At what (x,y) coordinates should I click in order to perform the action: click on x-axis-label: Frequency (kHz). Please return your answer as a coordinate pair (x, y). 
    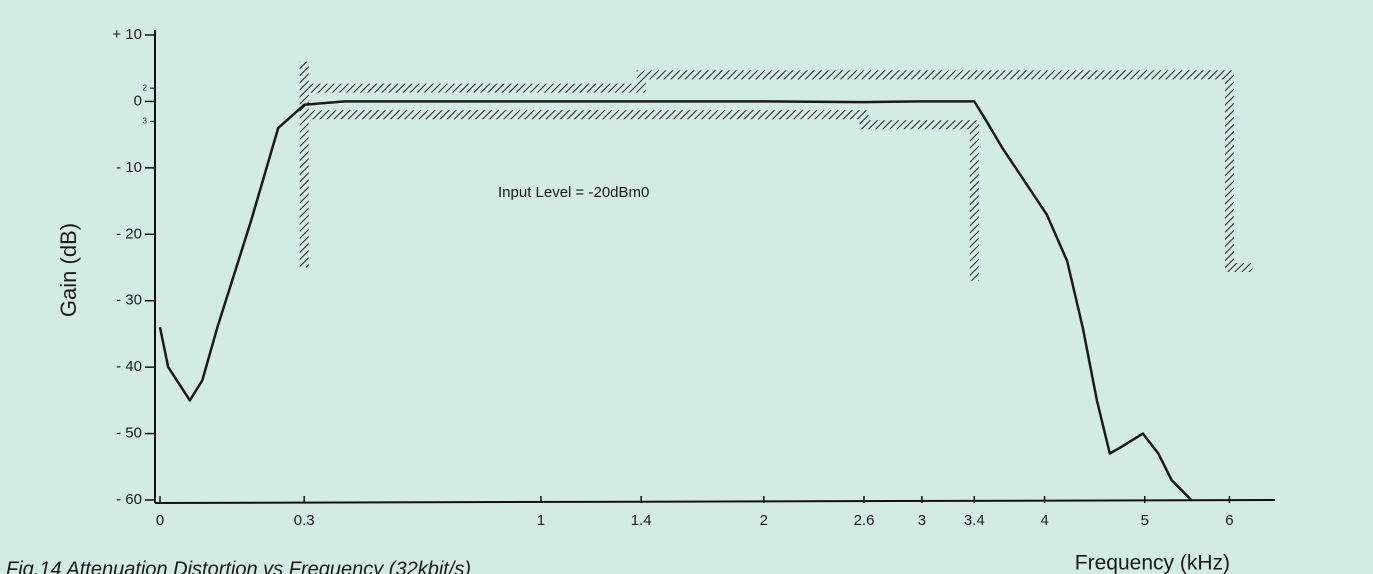
    Looking at the image, I should click on (1152, 563).